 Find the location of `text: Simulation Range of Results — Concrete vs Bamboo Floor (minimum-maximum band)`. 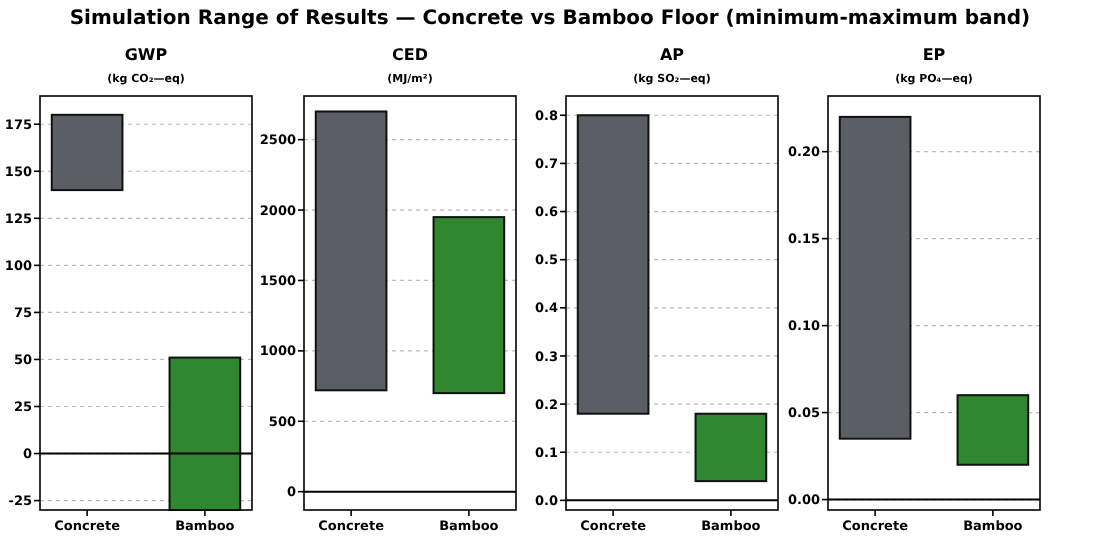

text: Simulation Range of Results — Concrete vs Bamboo Floor (minimum-maximum band) is located at coordinates (550, 19).